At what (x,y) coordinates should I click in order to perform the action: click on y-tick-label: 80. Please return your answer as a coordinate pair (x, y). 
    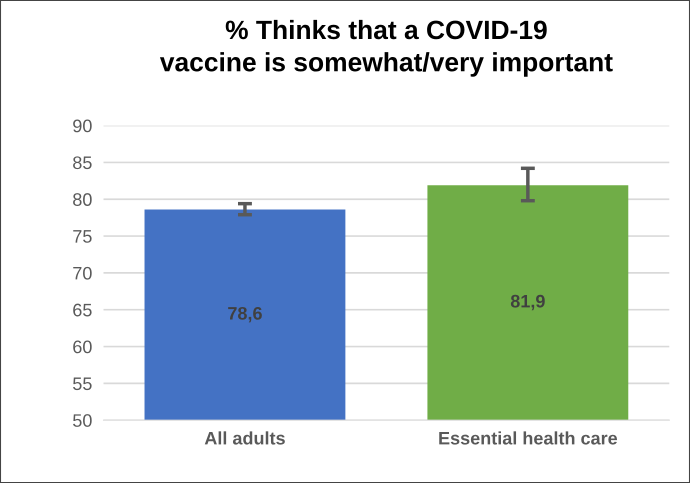
    Looking at the image, I should click on (82, 199).